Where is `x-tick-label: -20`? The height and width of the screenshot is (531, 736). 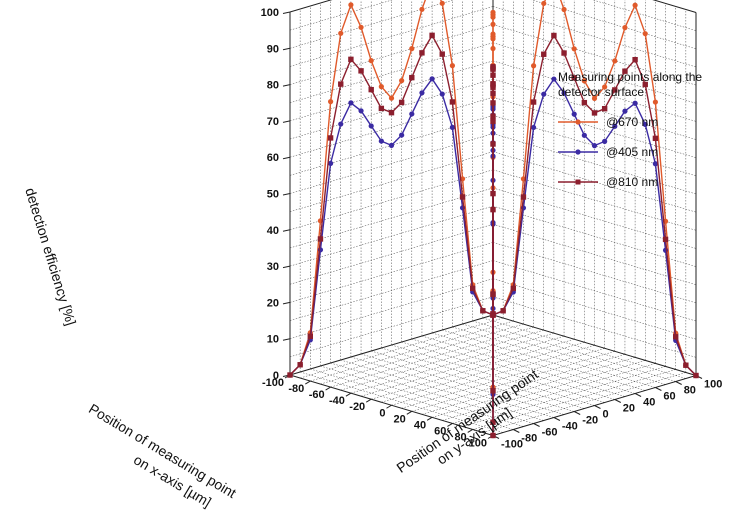 x-tick-label: -20 is located at coordinates (357, 407).